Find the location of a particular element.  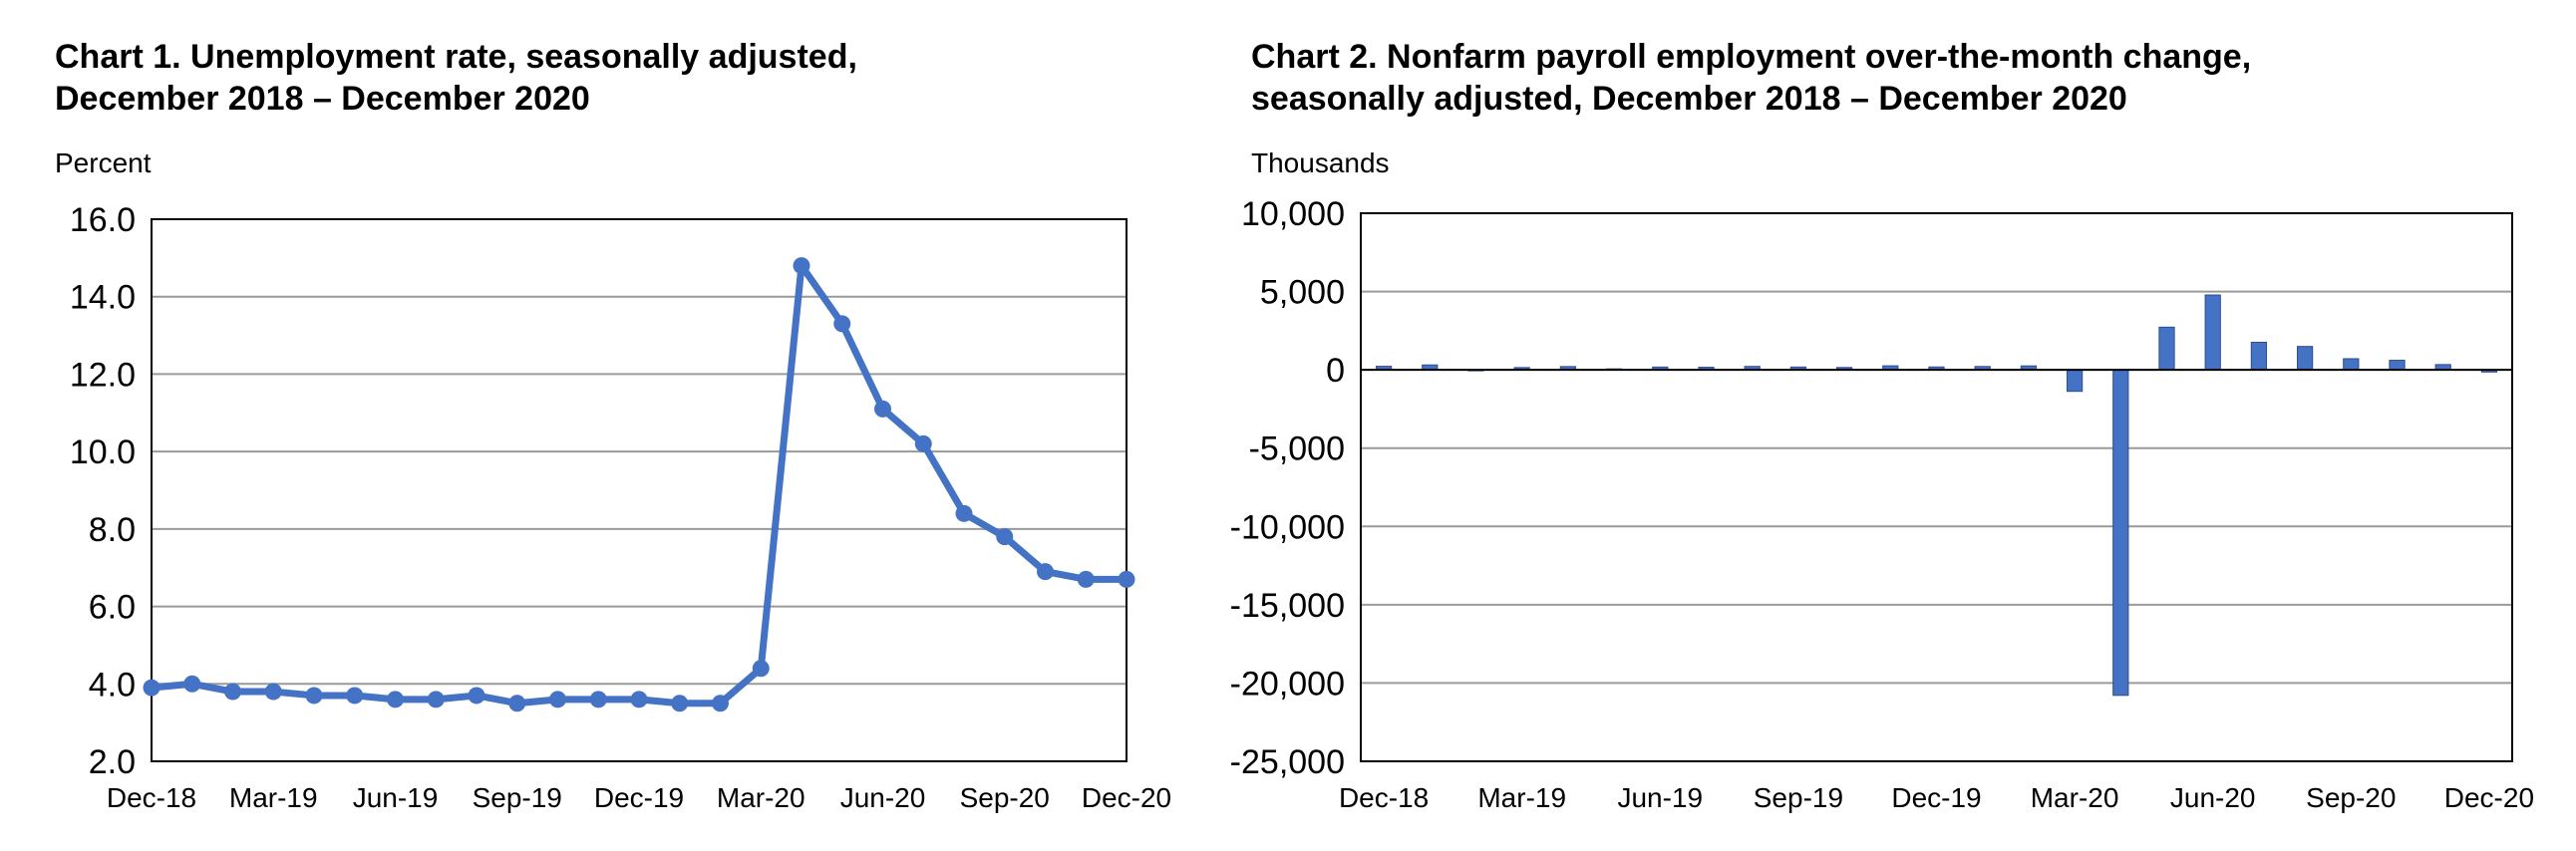

chart-1-x-tick-label: Mar-20 is located at coordinates (761, 797).